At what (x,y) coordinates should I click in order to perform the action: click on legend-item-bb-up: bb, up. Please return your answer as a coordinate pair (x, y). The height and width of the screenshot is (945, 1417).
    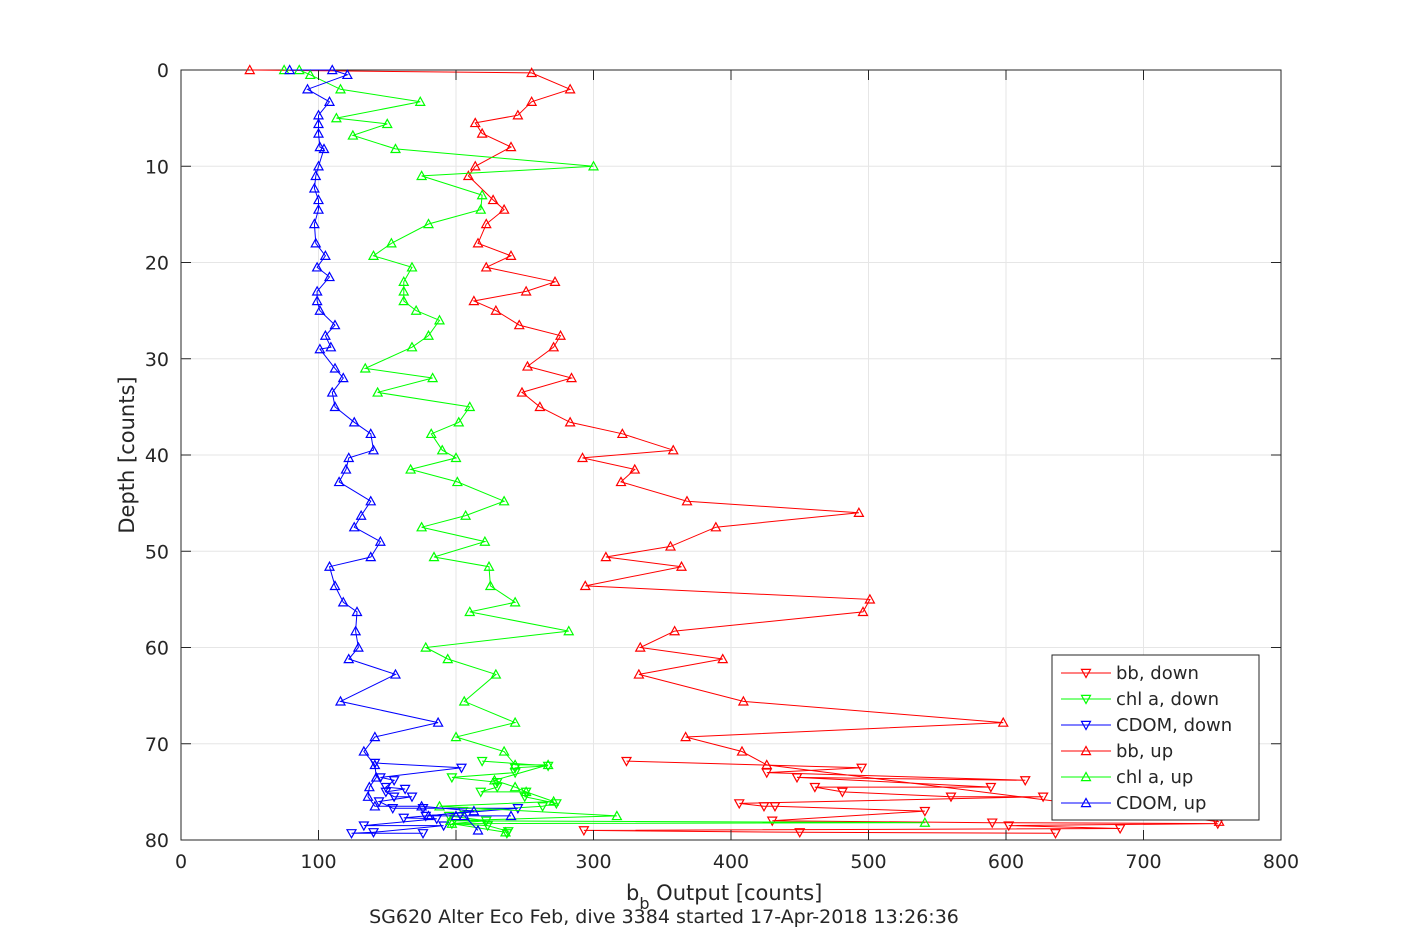
    Looking at the image, I should click on (1117, 751).